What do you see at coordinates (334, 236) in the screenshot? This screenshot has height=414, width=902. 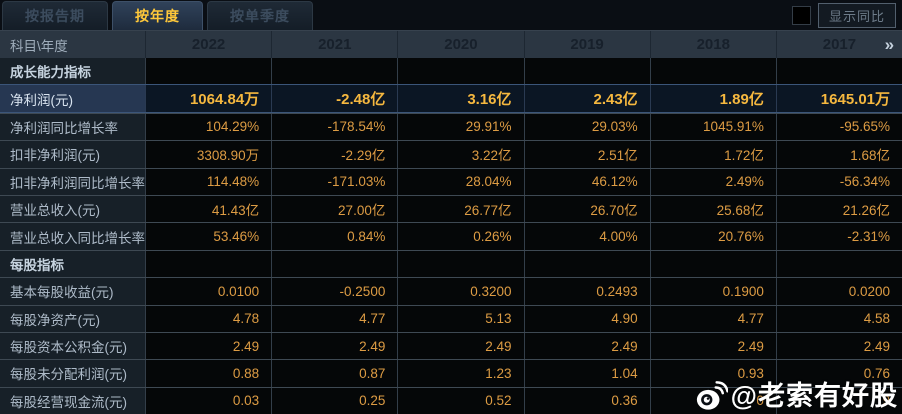 I see `table-cell: 0.84%` at bounding box center [334, 236].